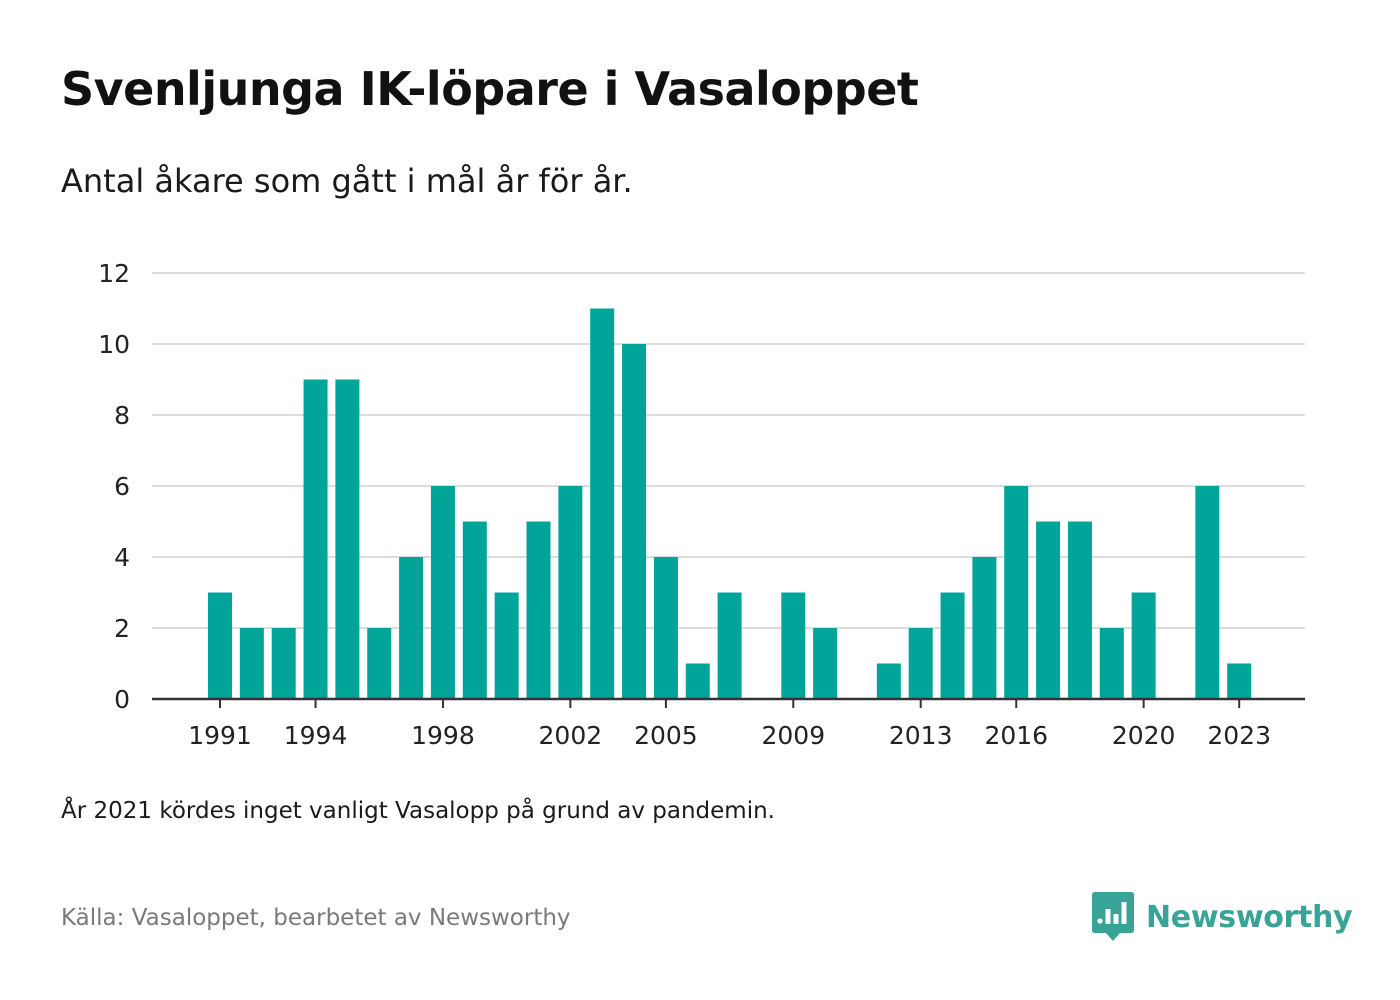  What do you see at coordinates (379, 663) in the screenshot?
I see `bar-1996` at bounding box center [379, 663].